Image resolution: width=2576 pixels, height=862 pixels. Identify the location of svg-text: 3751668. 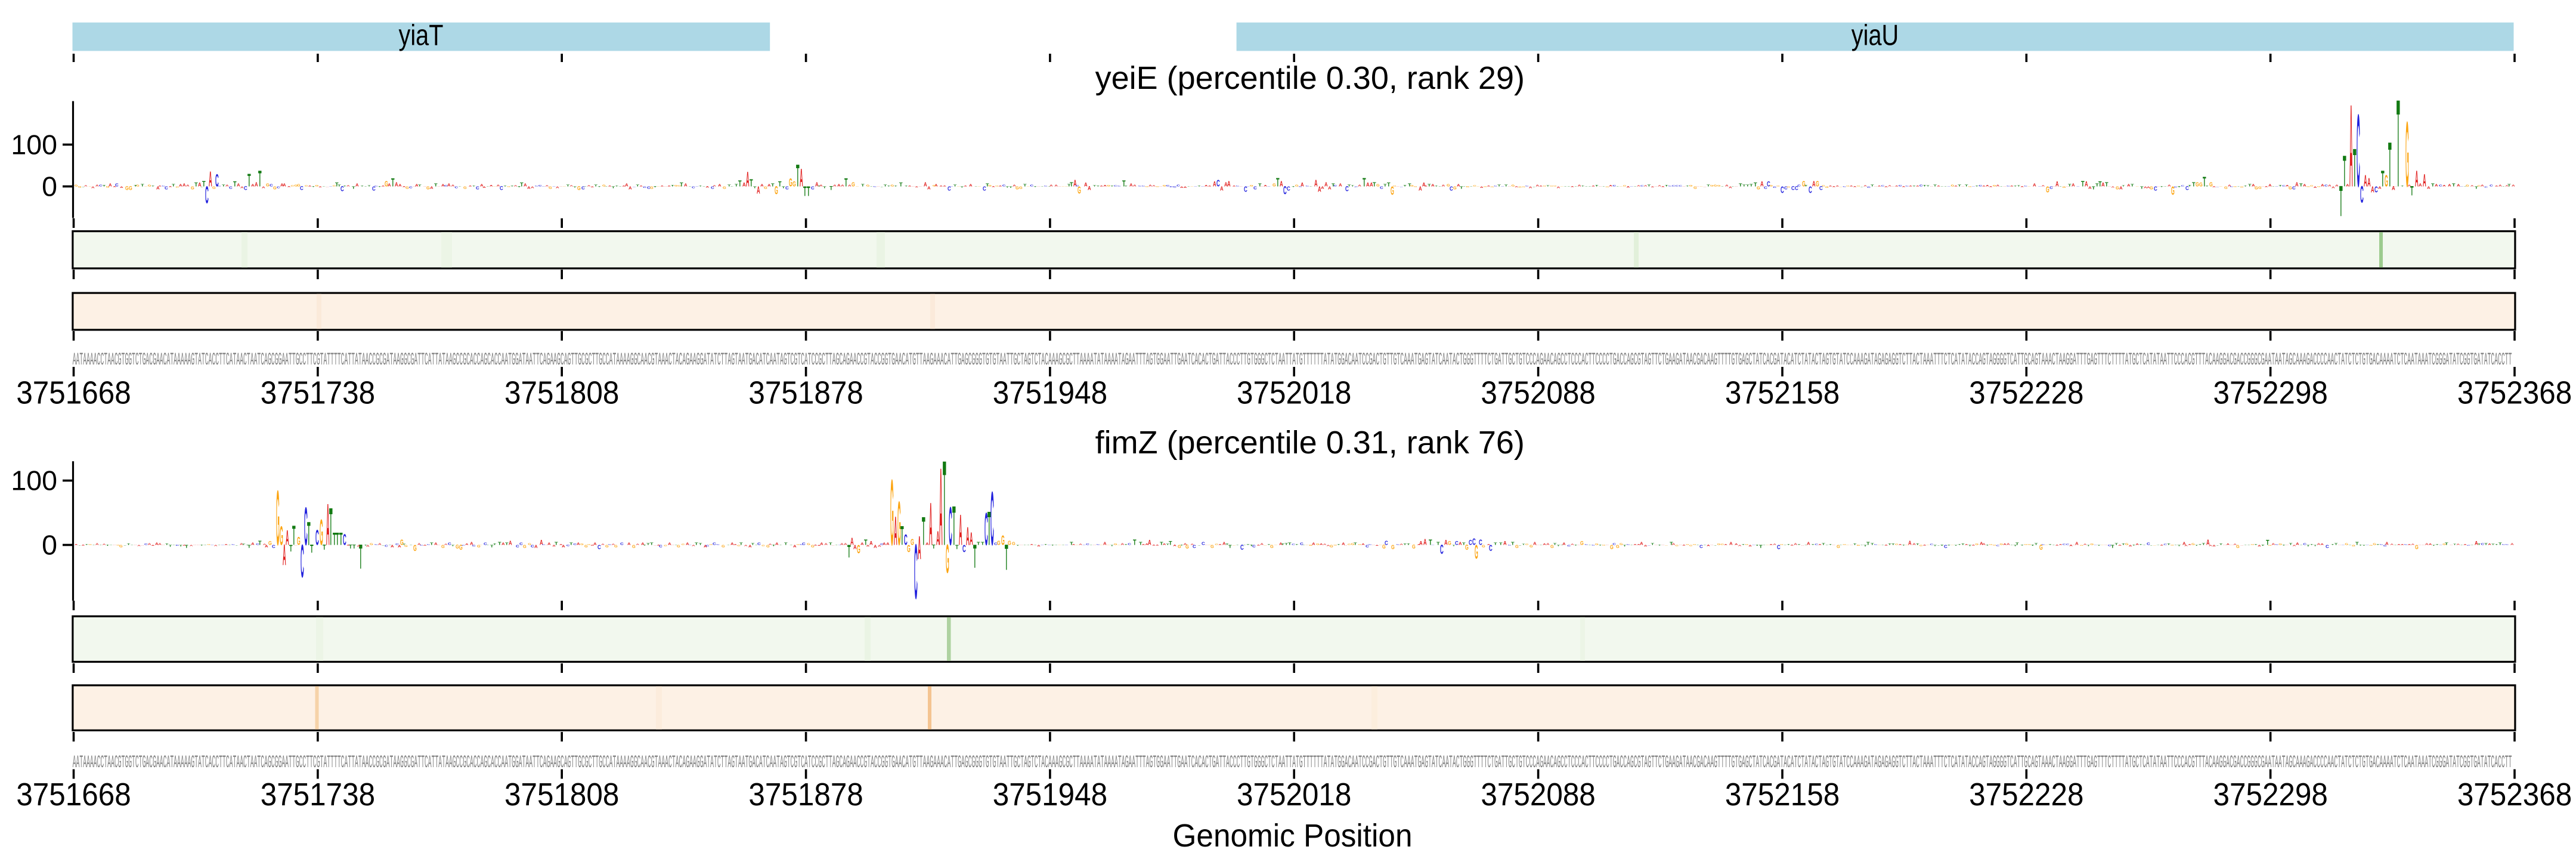
(73, 794).